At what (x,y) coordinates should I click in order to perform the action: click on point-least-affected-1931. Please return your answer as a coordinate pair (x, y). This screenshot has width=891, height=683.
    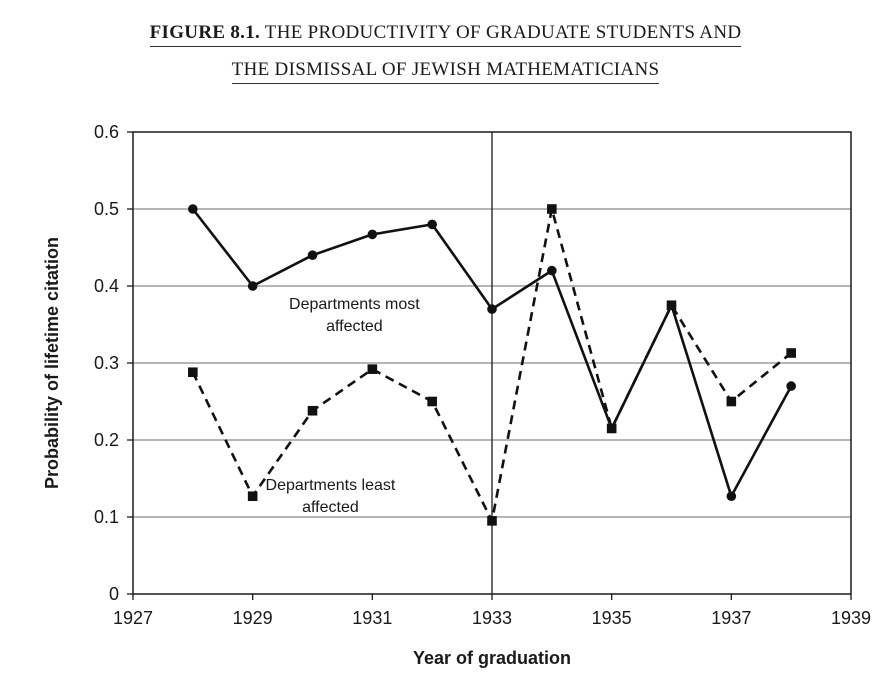
    Looking at the image, I should click on (372, 369).